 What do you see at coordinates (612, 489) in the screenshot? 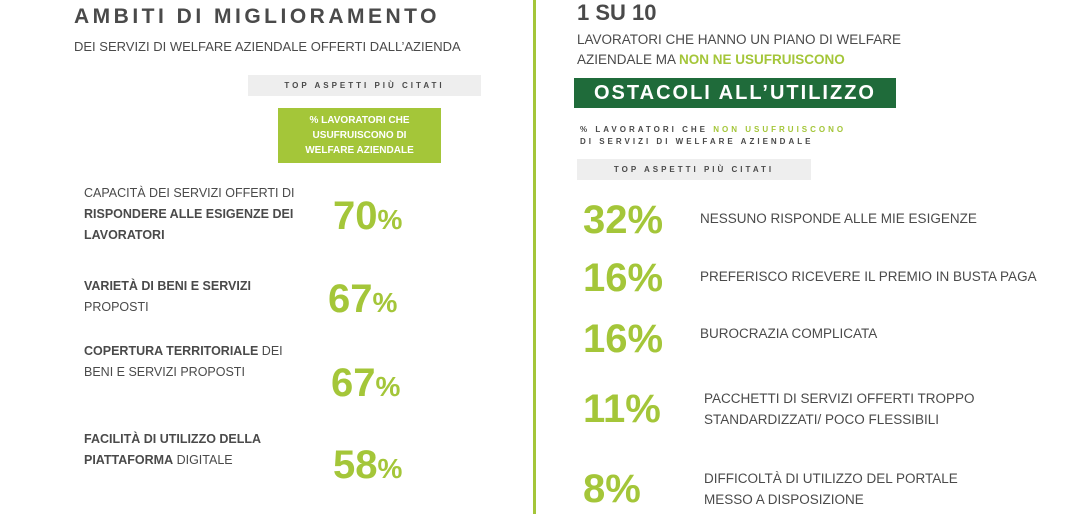
I see `right-item-5-value: 8%` at bounding box center [612, 489].